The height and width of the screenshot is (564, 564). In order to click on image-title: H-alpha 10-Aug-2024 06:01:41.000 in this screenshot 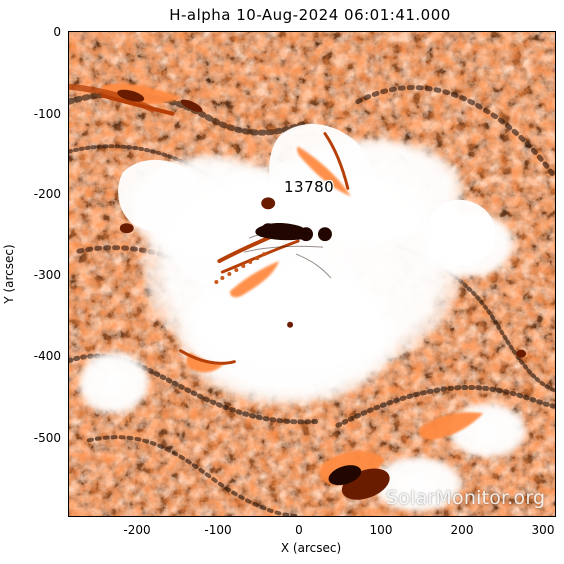, I will do `click(310, 15)`.